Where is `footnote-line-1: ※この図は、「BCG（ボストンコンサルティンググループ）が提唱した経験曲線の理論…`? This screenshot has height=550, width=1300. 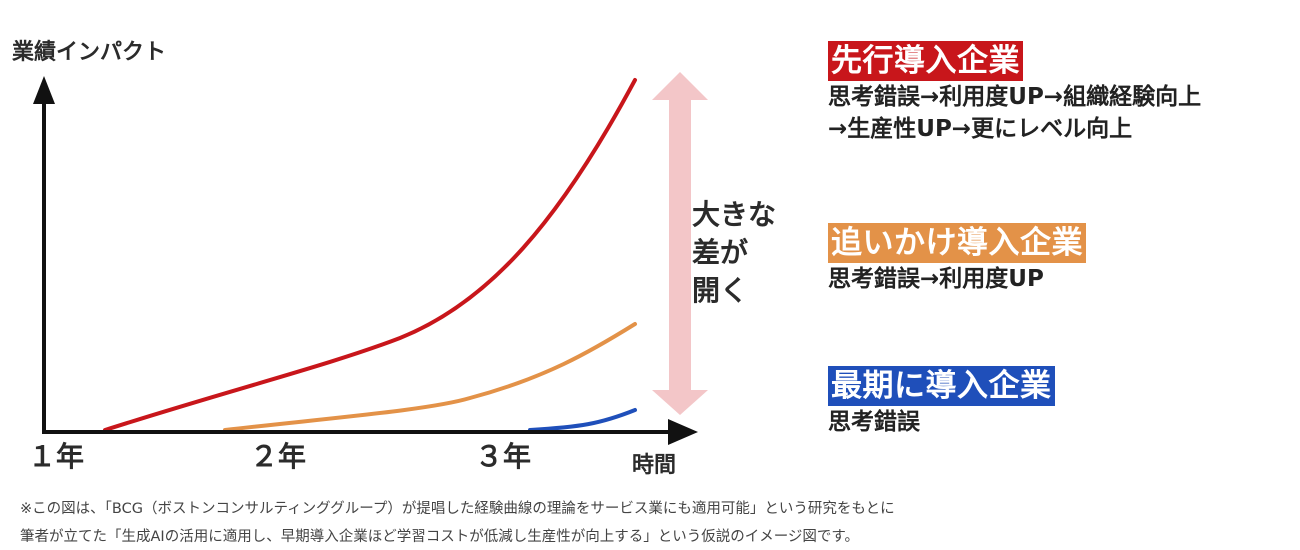 footnote-line-1: ※この図は、「BCG（ボストンコンサルティンググループ）が提唱した経験曲線の理論… is located at coordinates (457, 509).